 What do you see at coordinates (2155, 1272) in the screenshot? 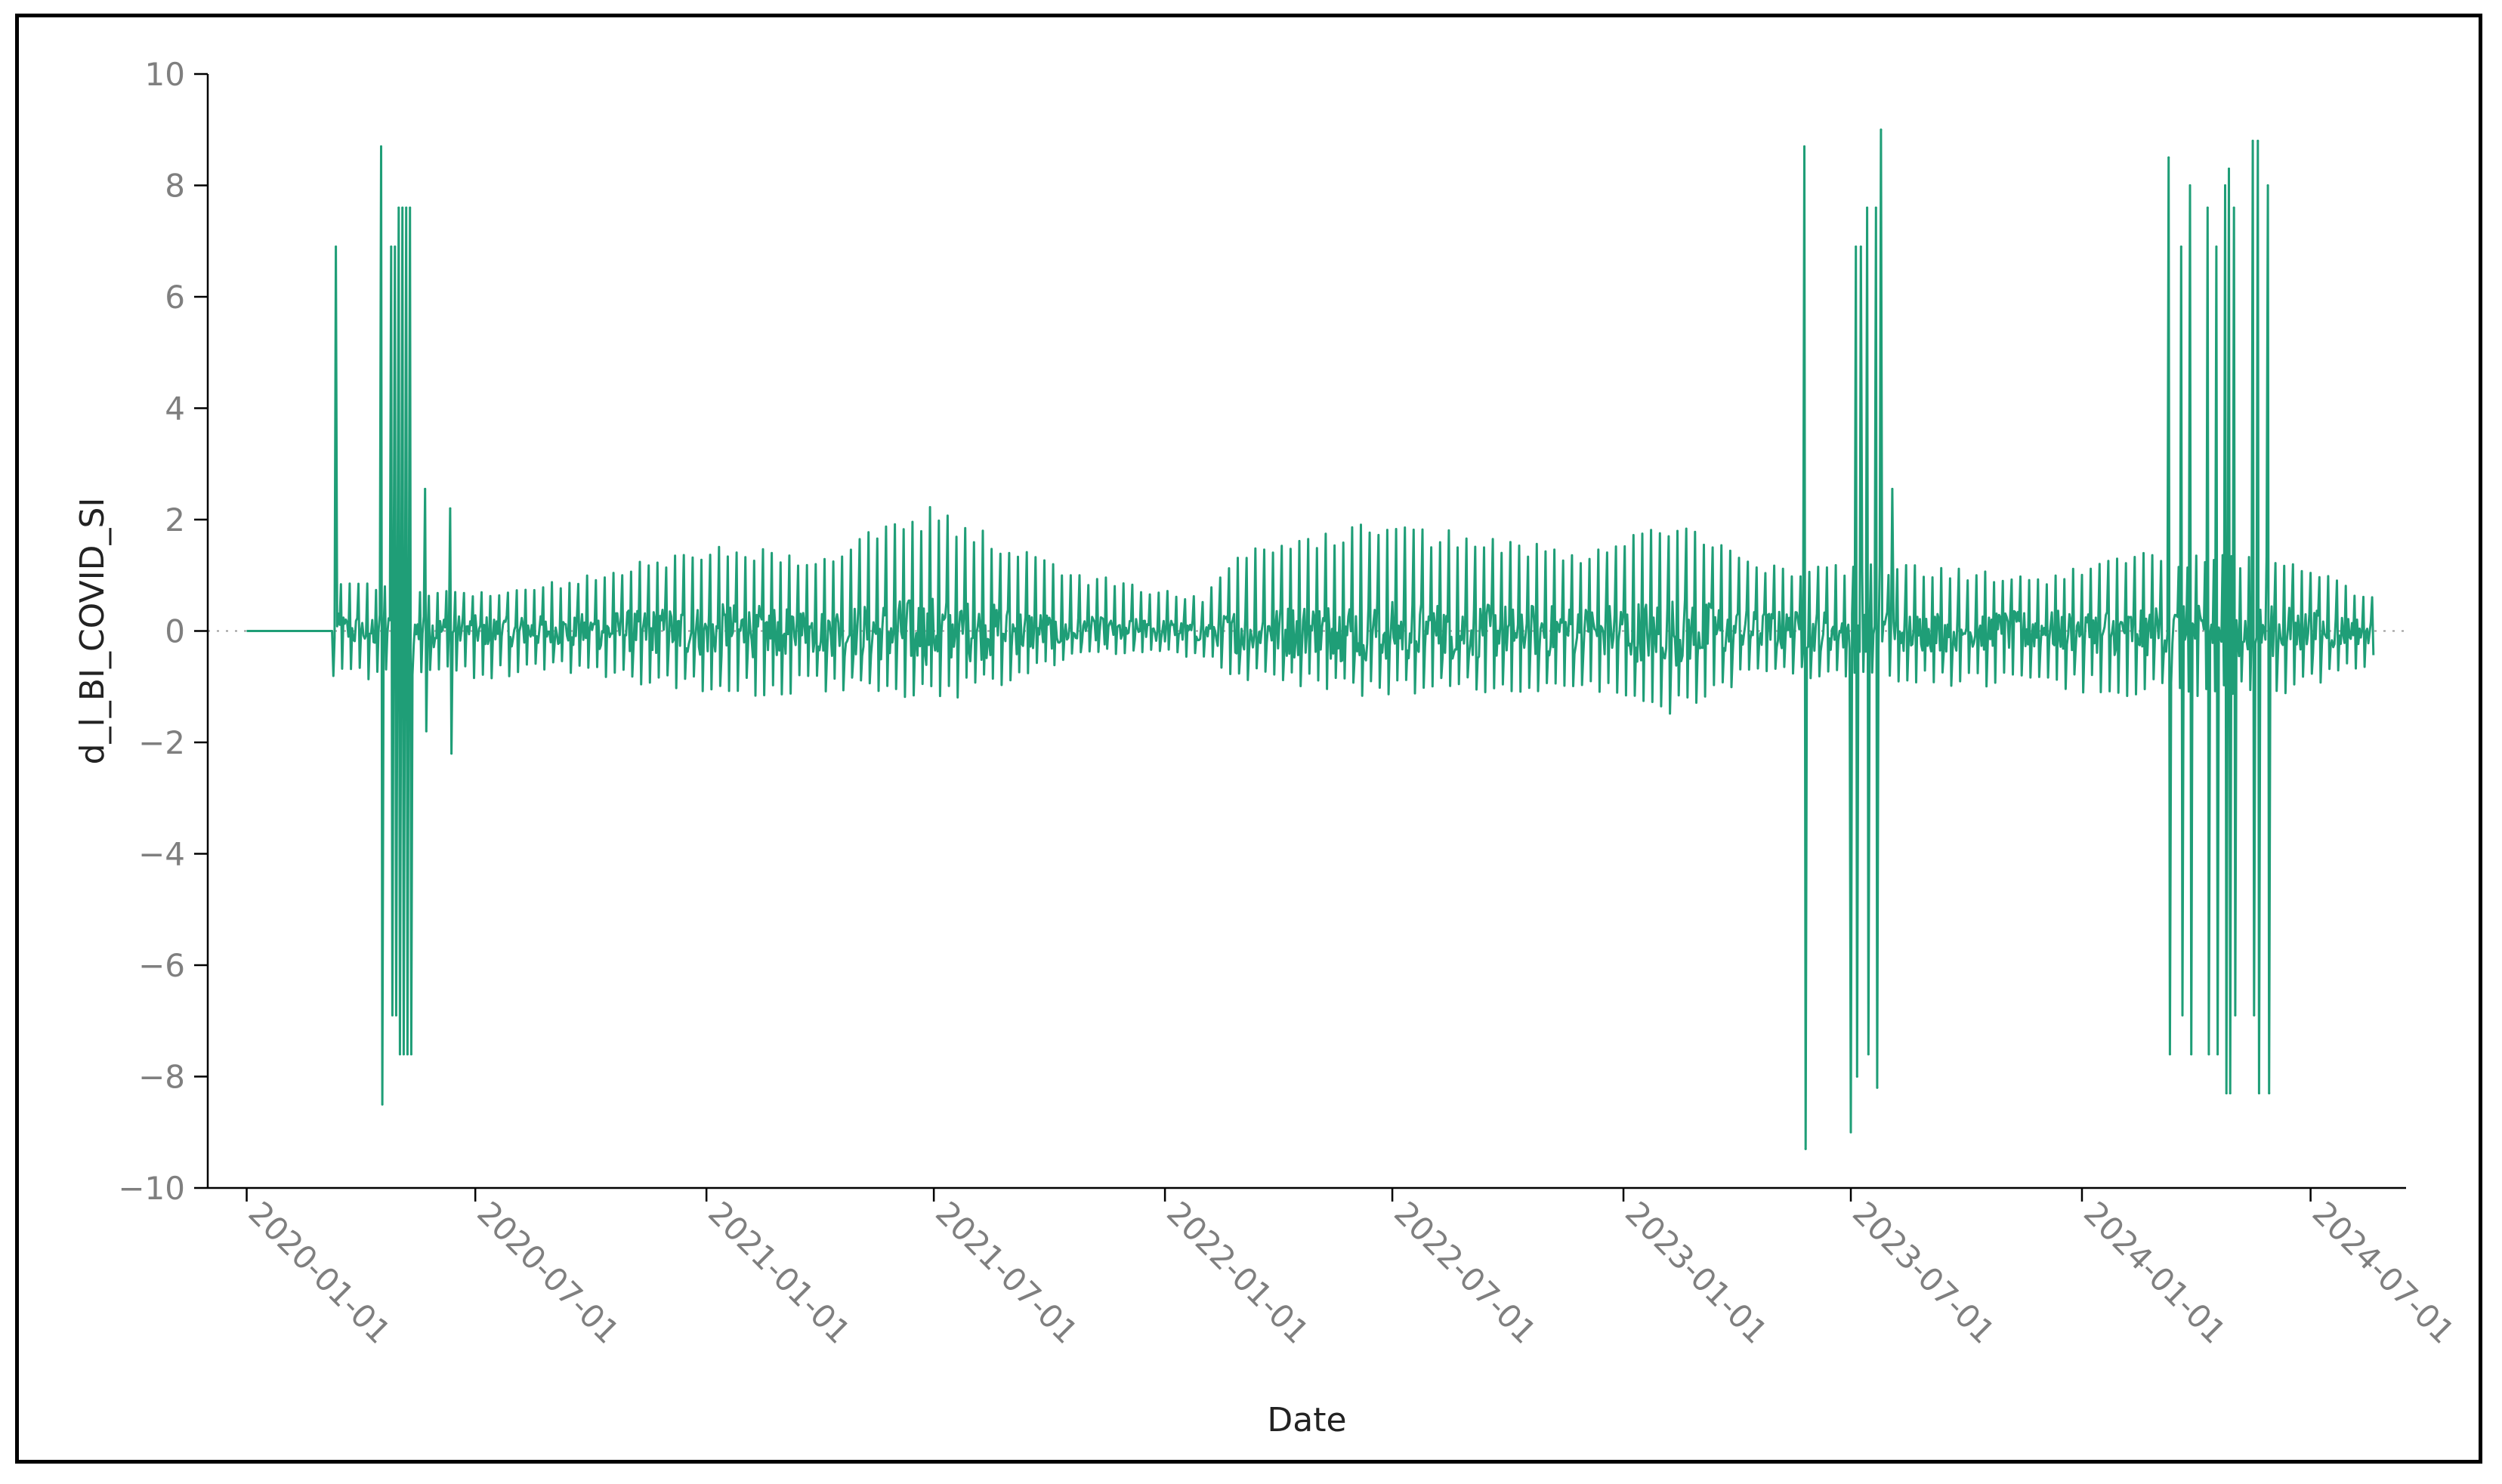
I see `x-tick-label: 2024-01-01` at bounding box center [2155, 1272].